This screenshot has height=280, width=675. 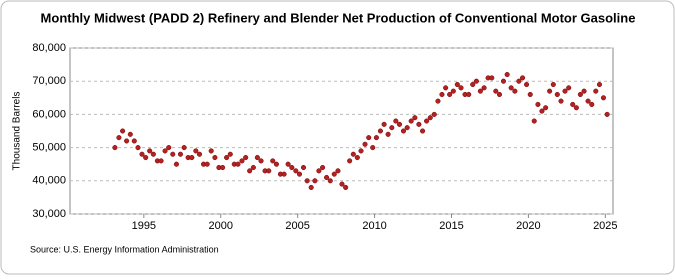 What do you see at coordinates (17, 131) in the screenshot?
I see `y-axis-label: Thousand Barrels` at bounding box center [17, 131].